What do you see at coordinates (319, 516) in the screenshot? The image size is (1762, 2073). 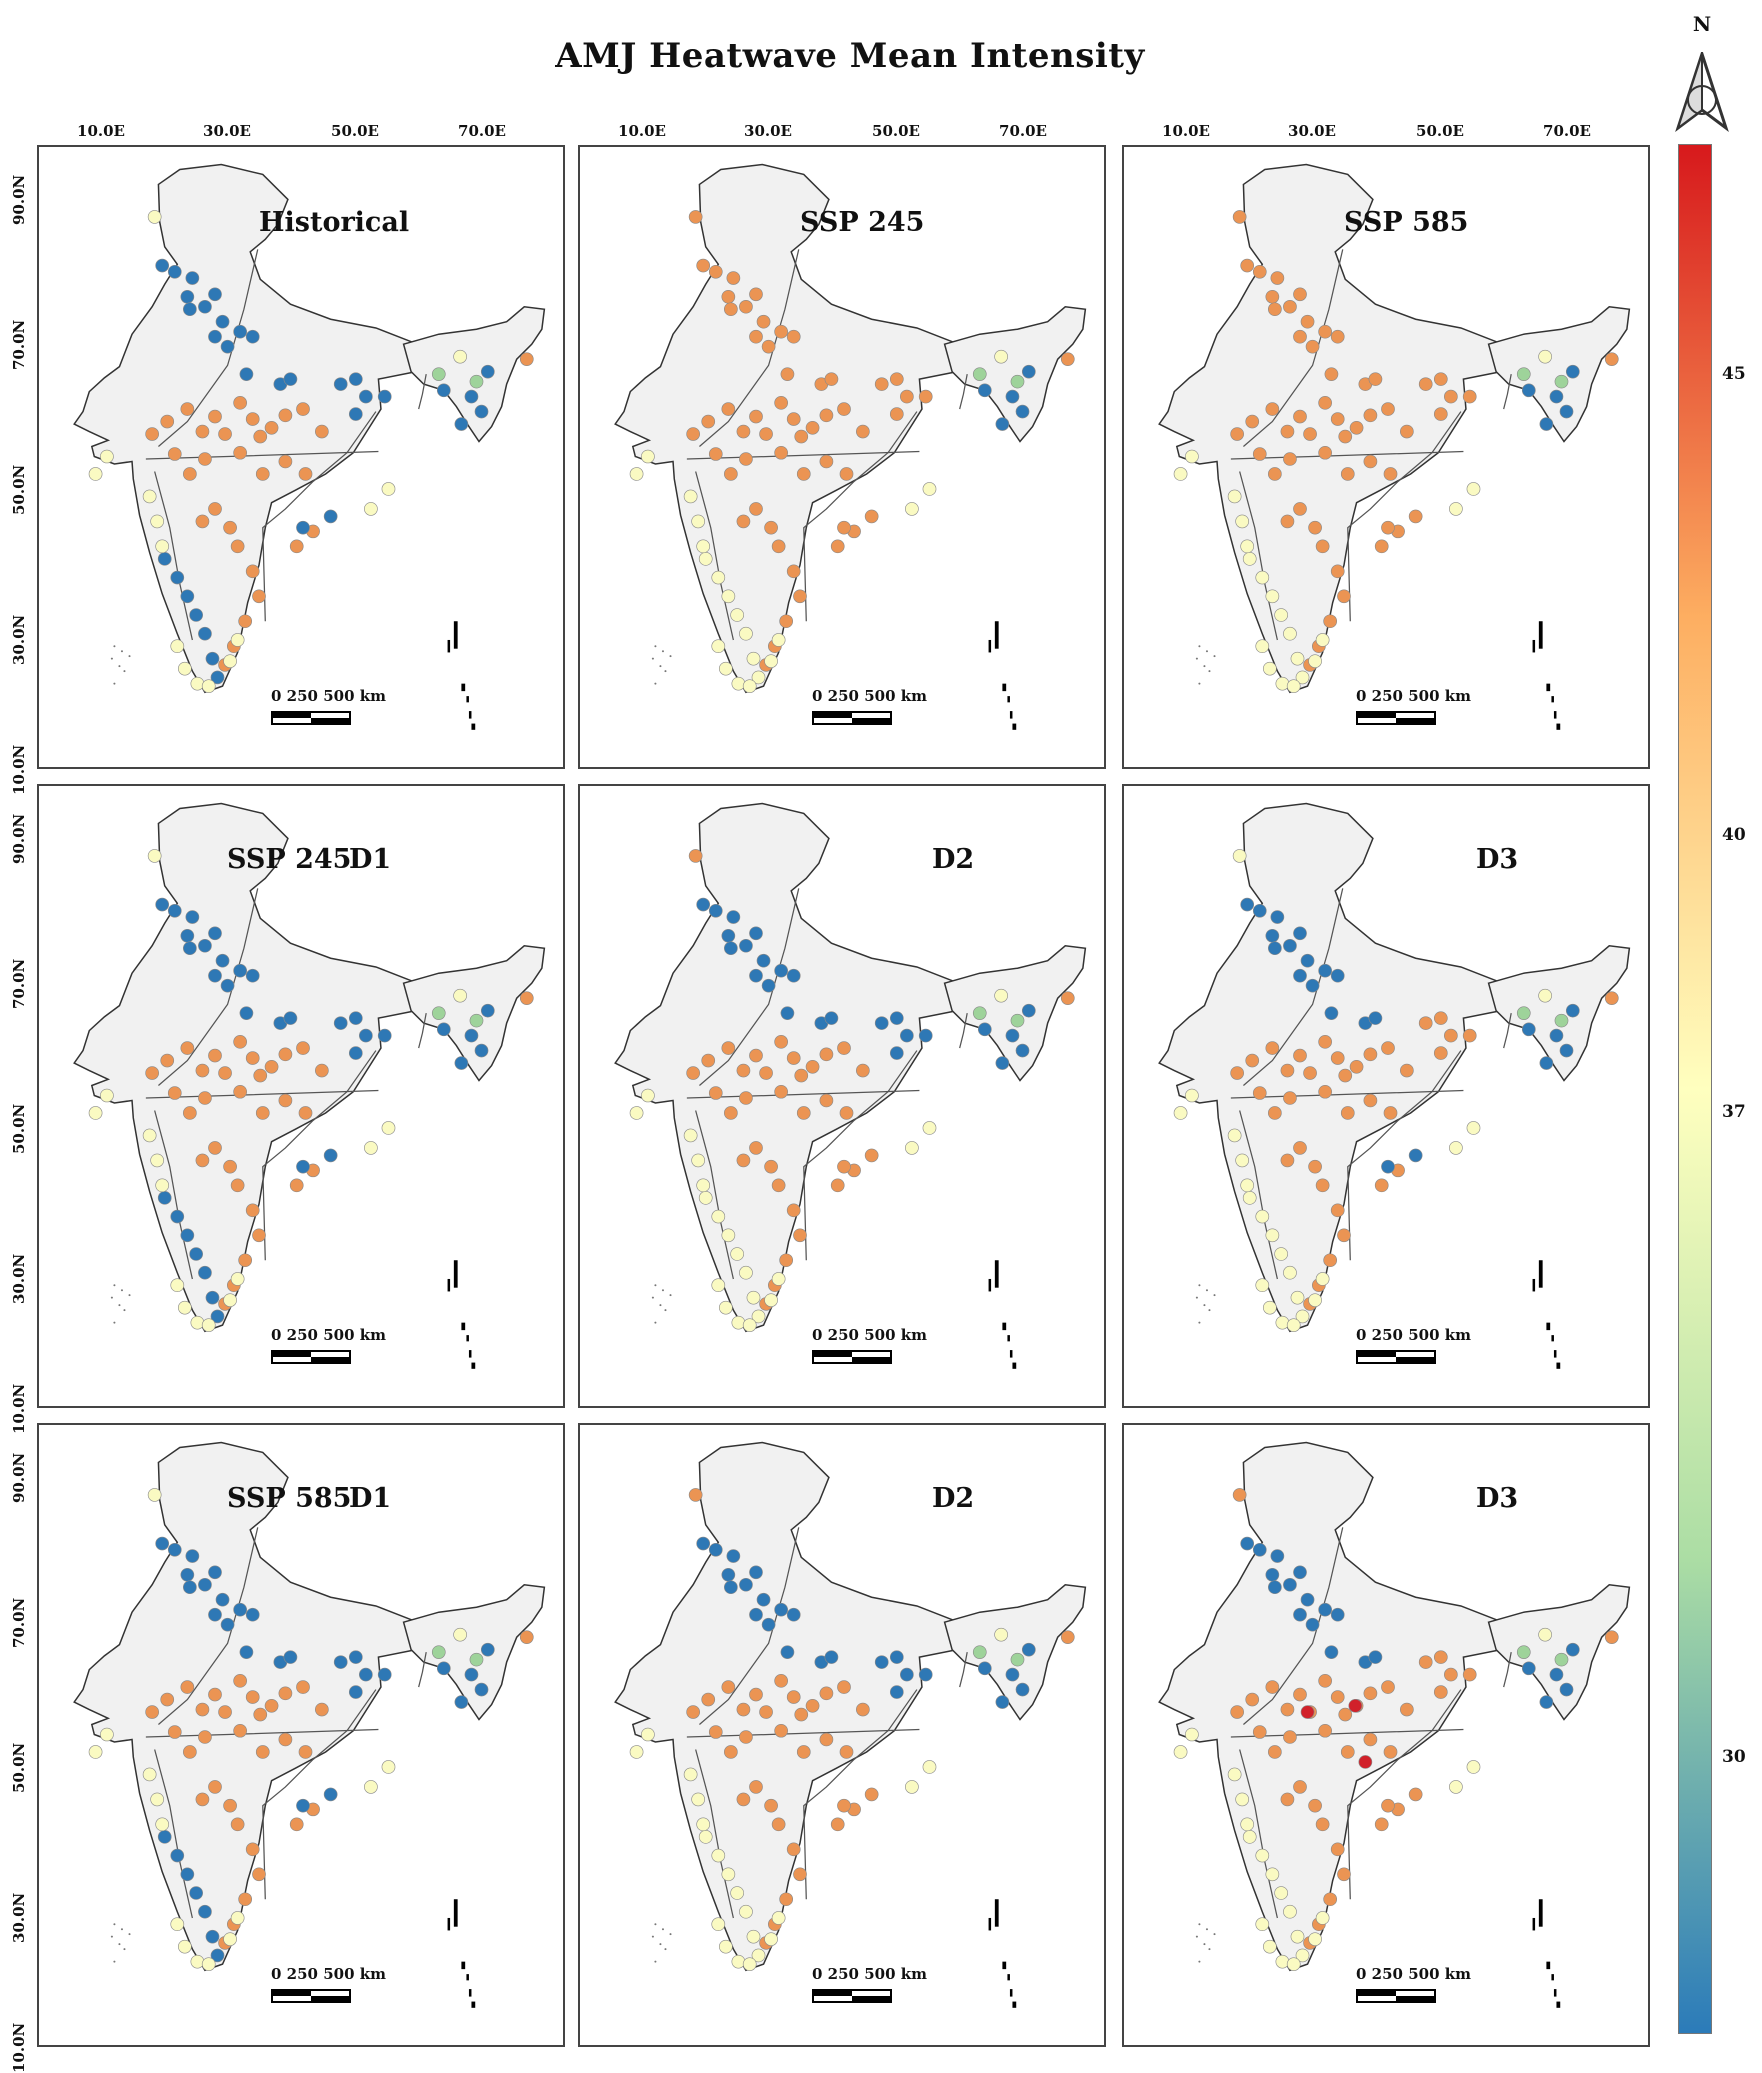 I see `region-boundary` at bounding box center [319, 516].